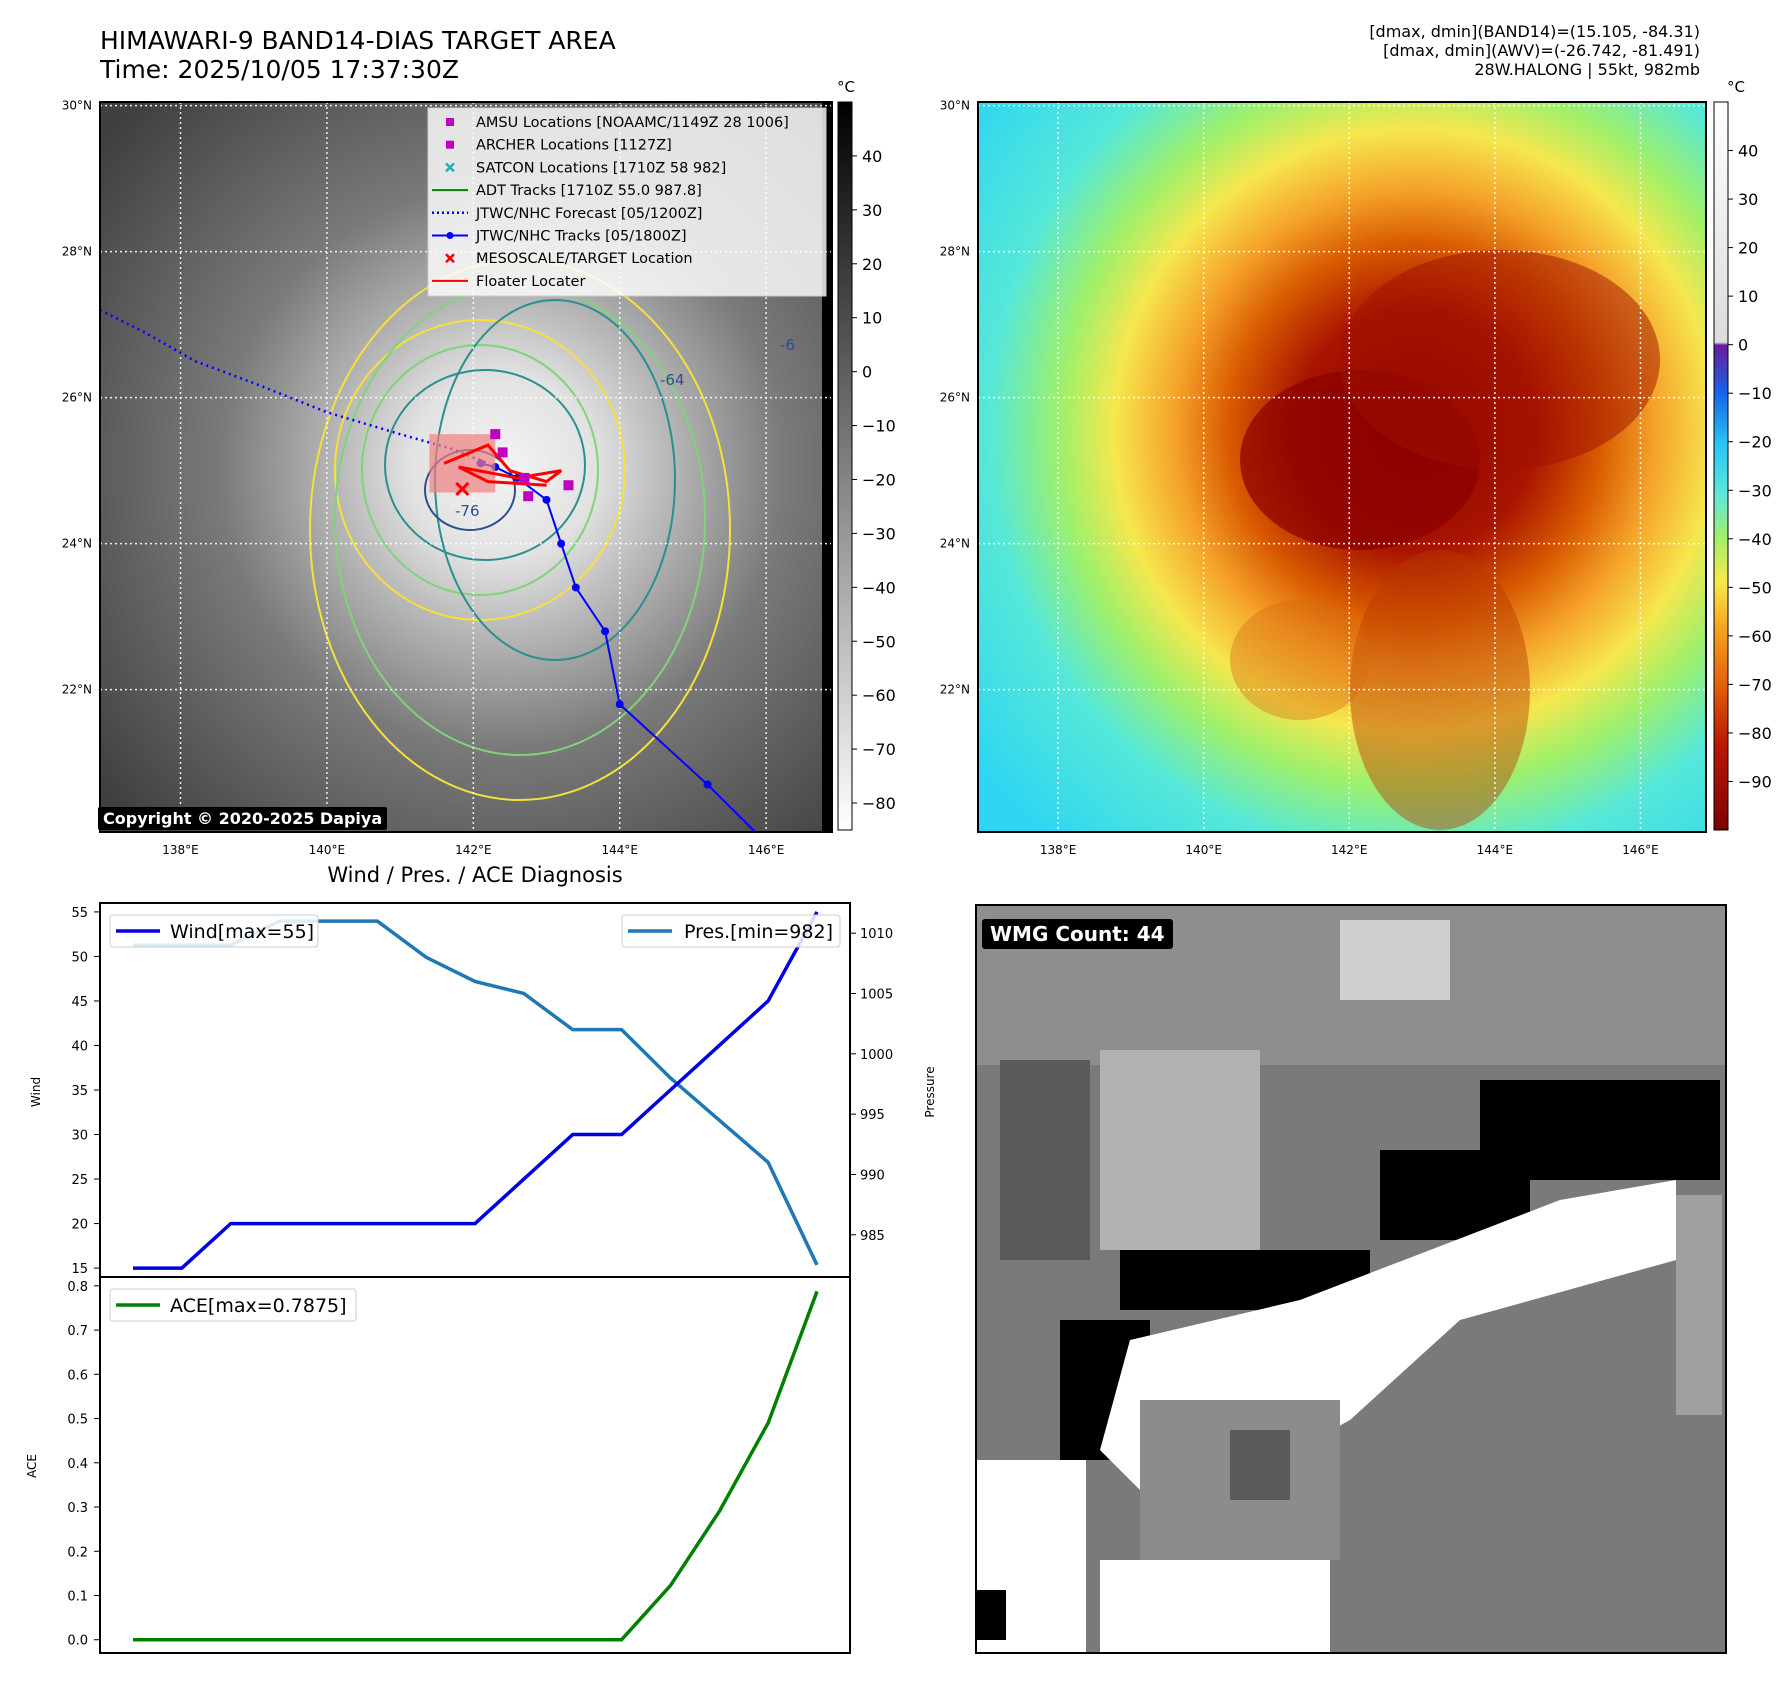 The height and width of the screenshot is (1690, 1792). I want to click on wind-tick-label: 50, so click(79, 957).